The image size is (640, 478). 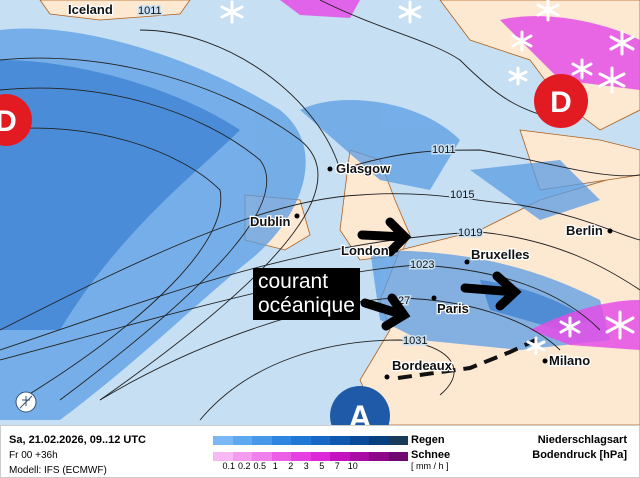 I want to click on isobar-label: 1015, so click(x=462, y=195).